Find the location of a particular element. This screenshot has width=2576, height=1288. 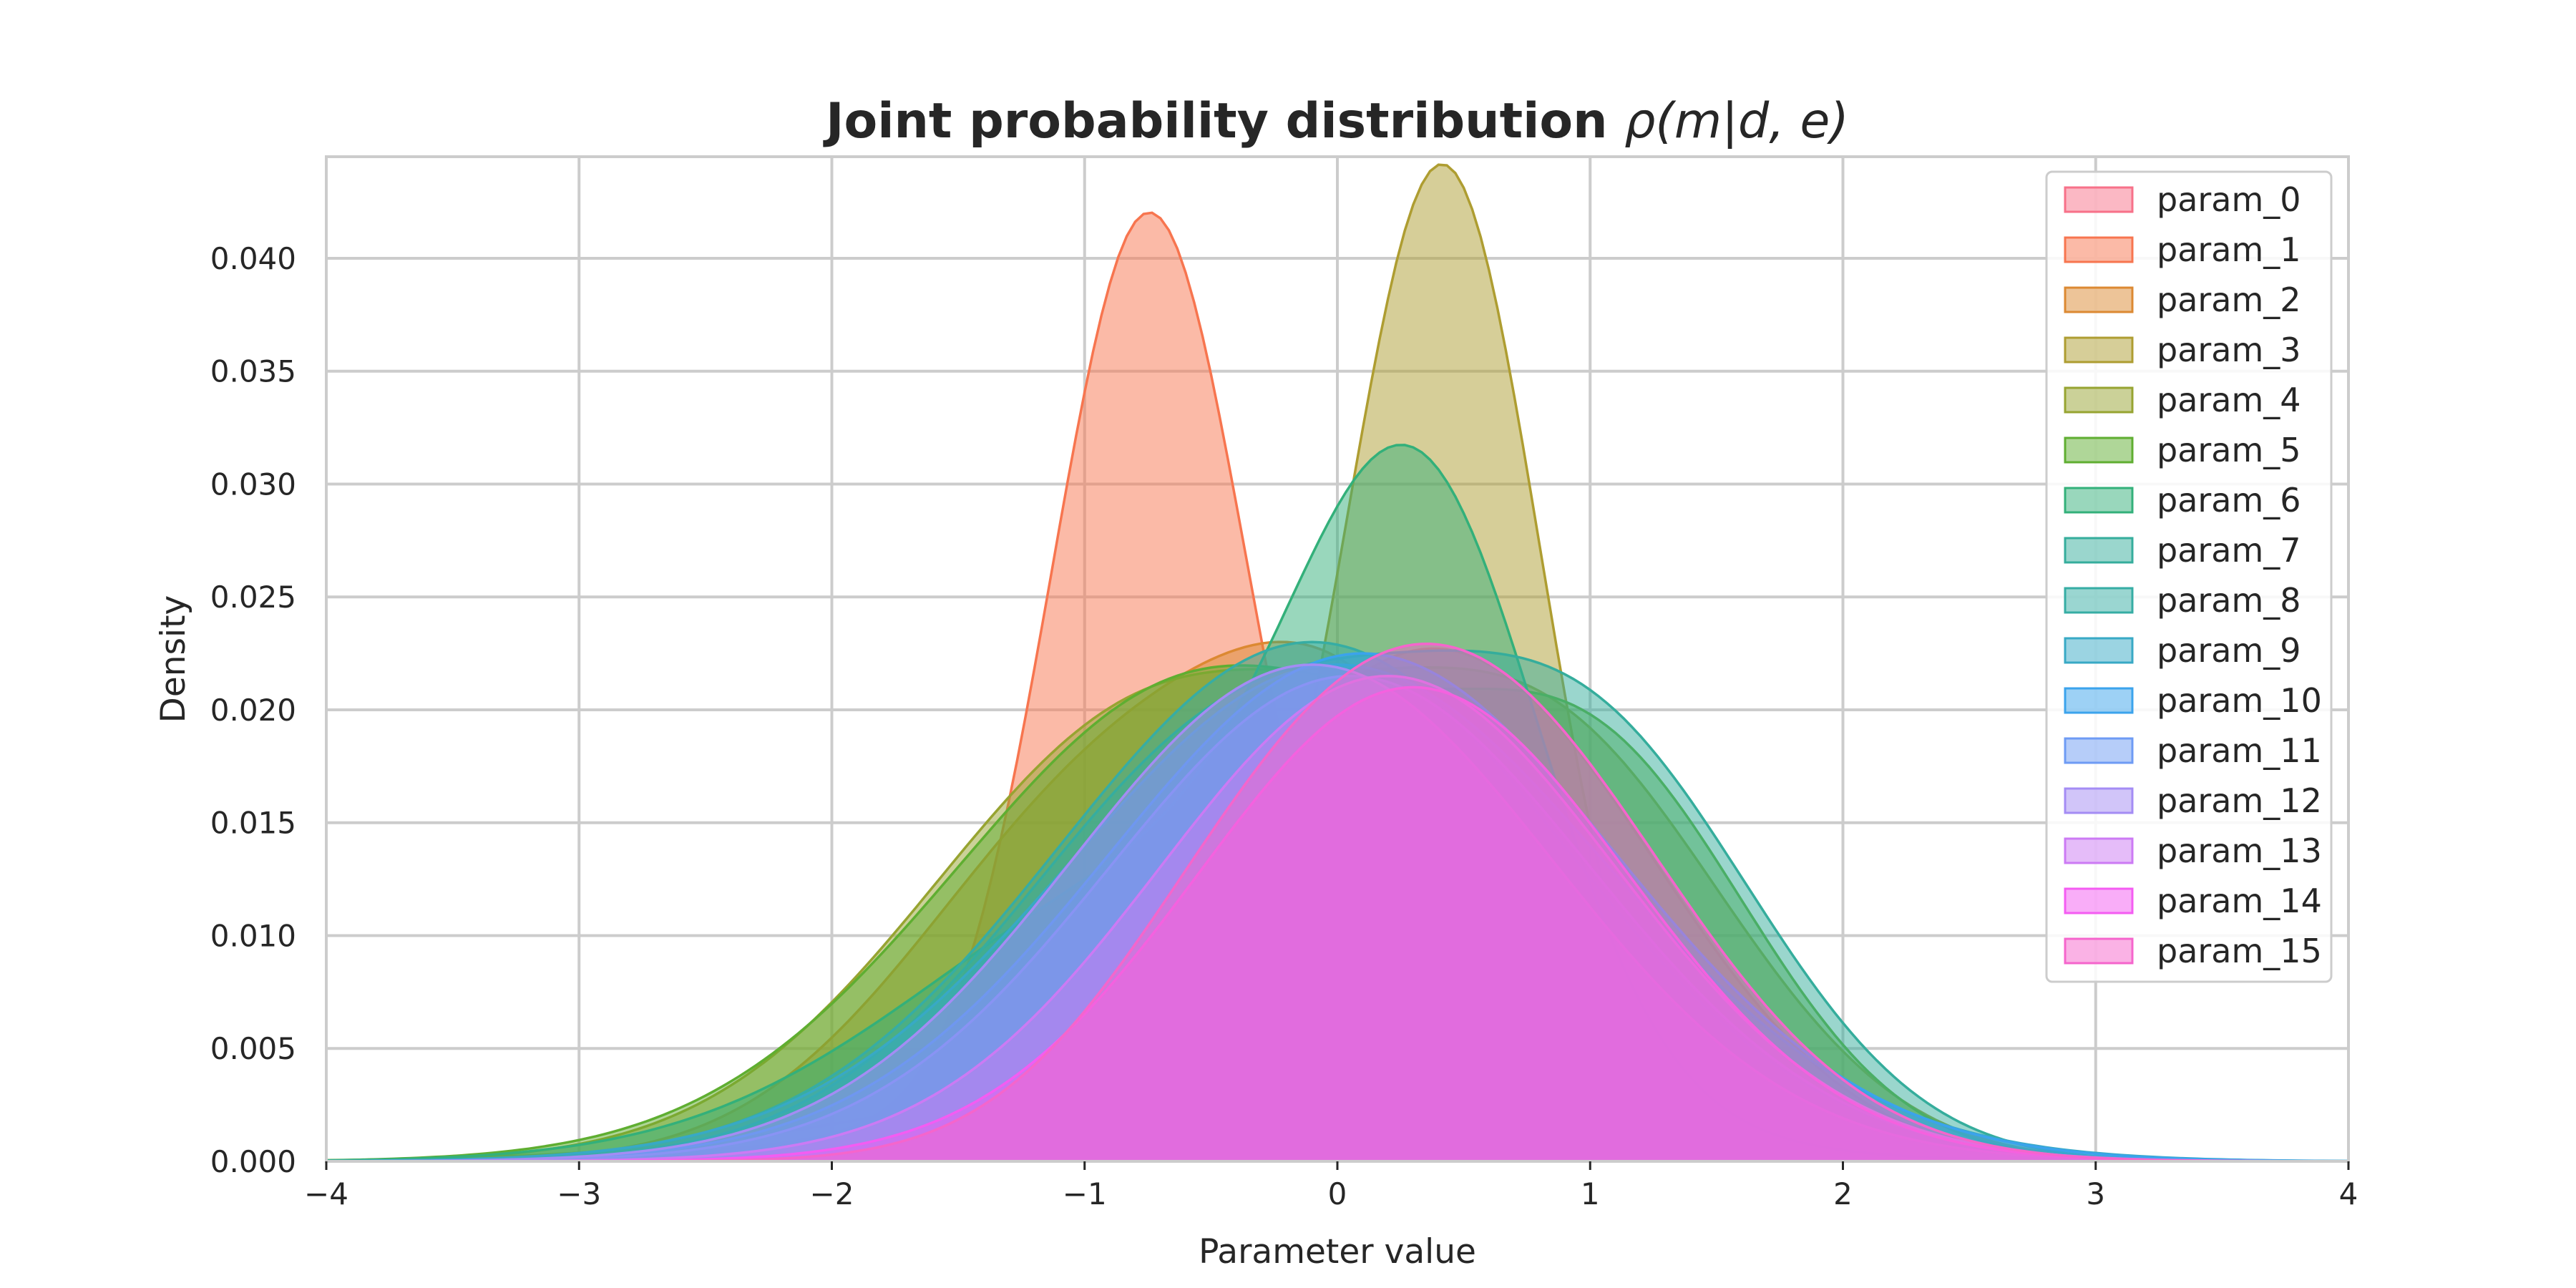

y-tick-label: 0.020 is located at coordinates (253, 710).